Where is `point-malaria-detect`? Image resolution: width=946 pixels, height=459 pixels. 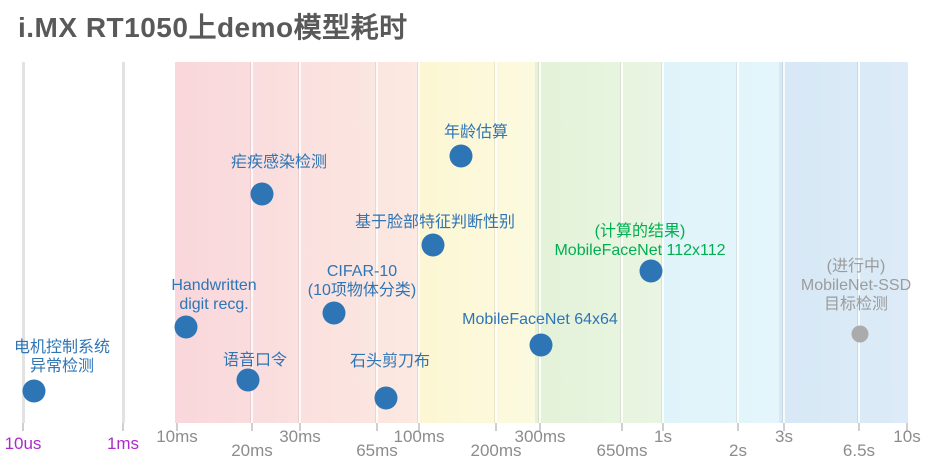
point-malaria-detect is located at coordinates (262, 194).